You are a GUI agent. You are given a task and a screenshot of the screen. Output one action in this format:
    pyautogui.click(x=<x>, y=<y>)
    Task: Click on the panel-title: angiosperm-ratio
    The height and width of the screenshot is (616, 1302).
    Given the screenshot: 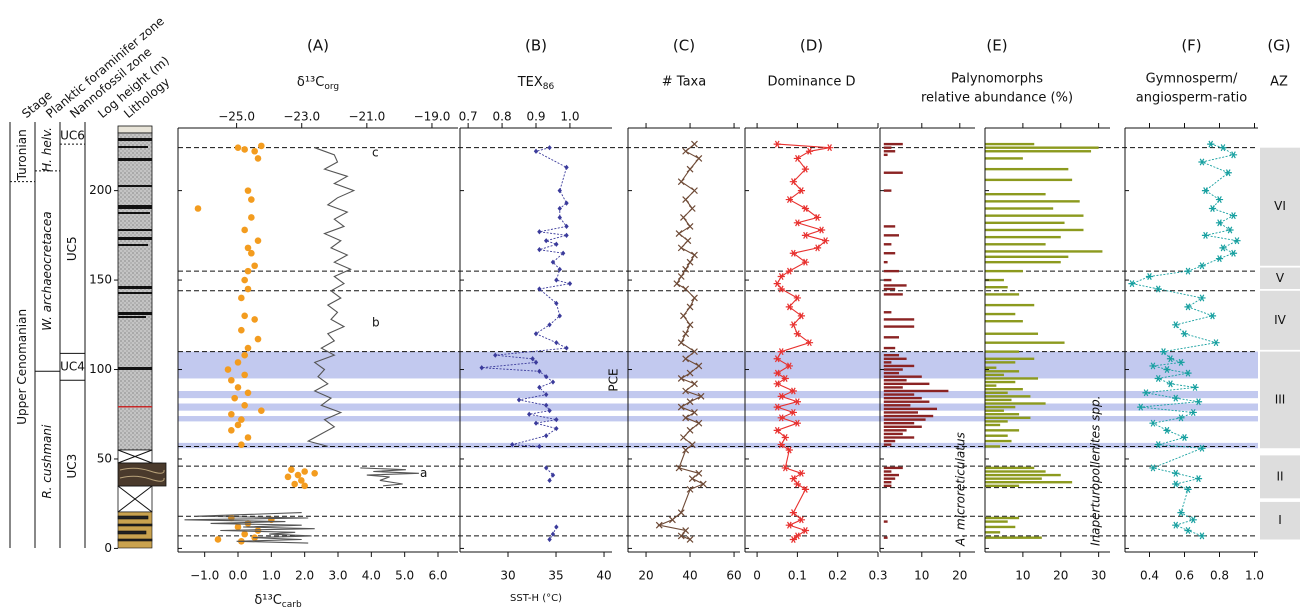 What is the action you would take?
    pyautogui.click(x=1192, y=98)
    